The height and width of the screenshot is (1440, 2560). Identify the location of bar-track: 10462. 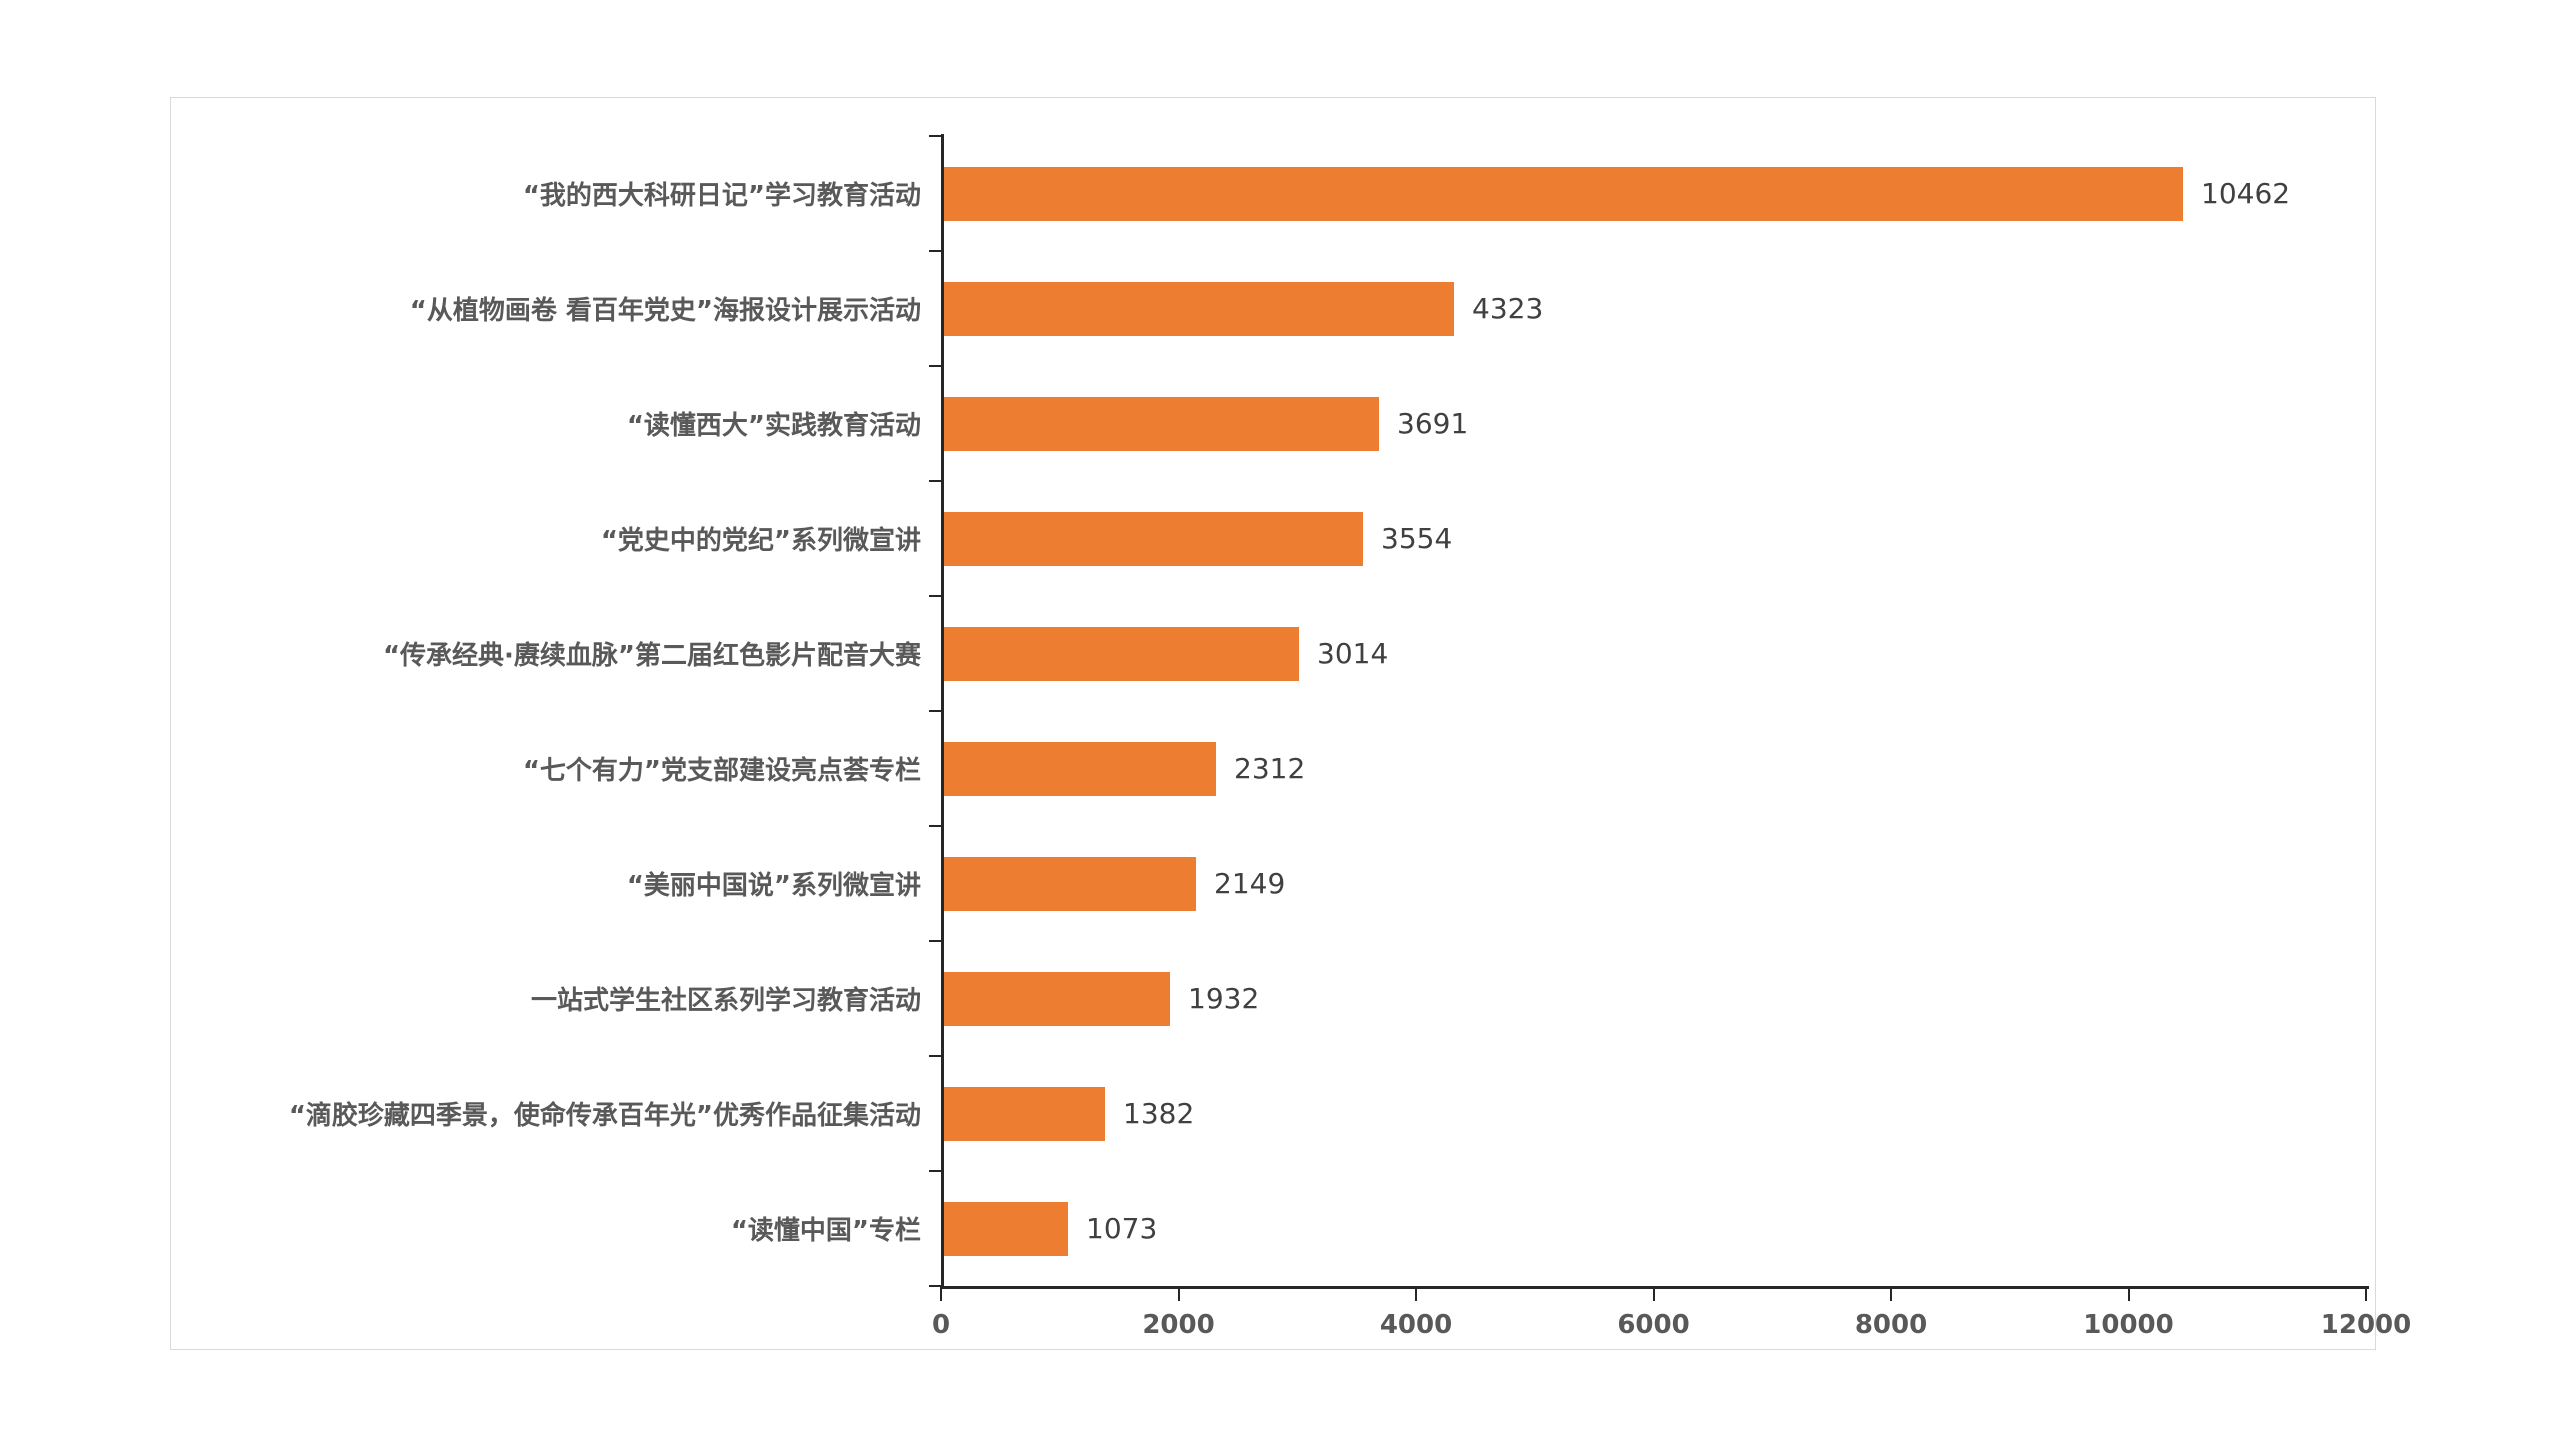
(1653, 193).